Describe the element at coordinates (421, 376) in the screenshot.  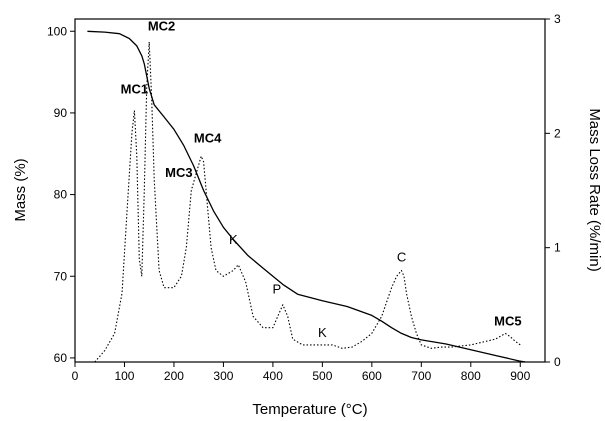
I see `x-tick-label: 700` at that location.